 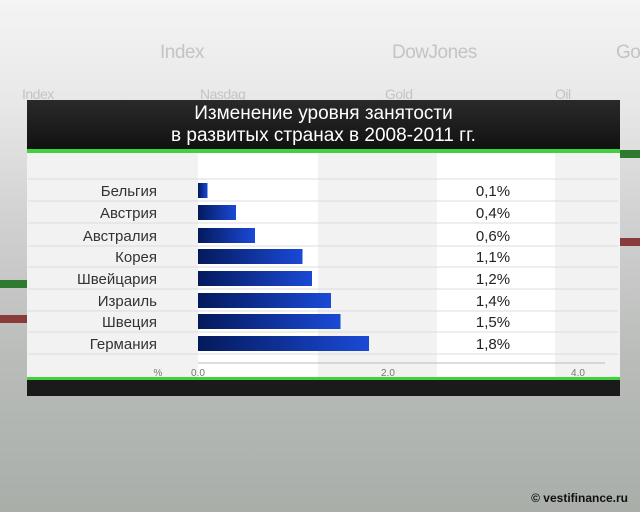 What do you see at coordinates (123, 344) in the screenshot?
I see `category-label: Германия` at bounding box center [123, 344].